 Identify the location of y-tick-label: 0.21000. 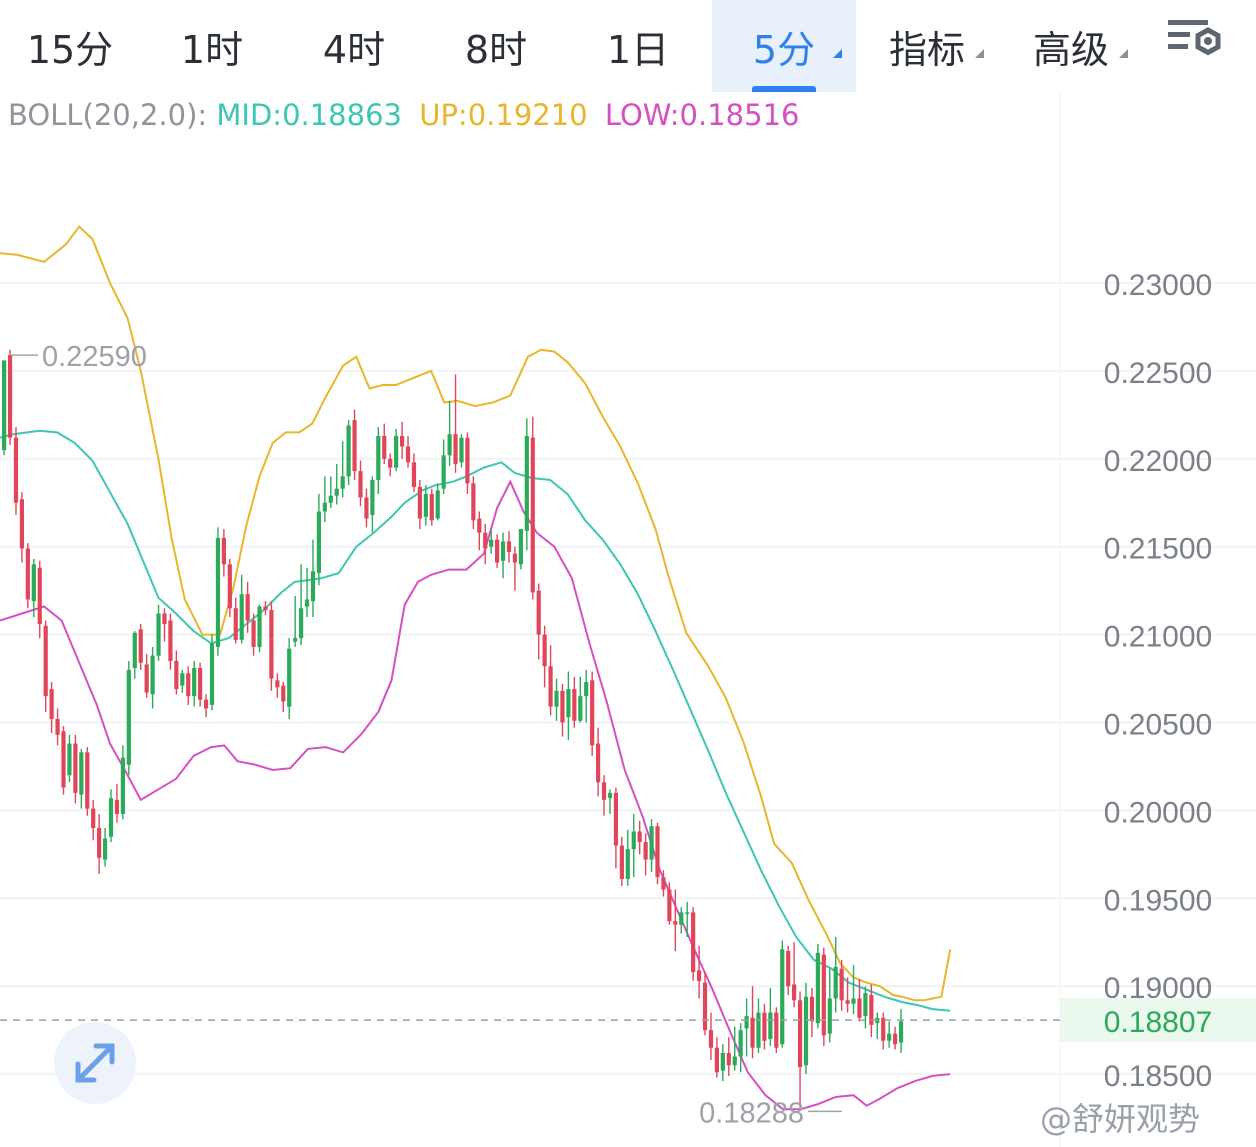
(1158, 637).